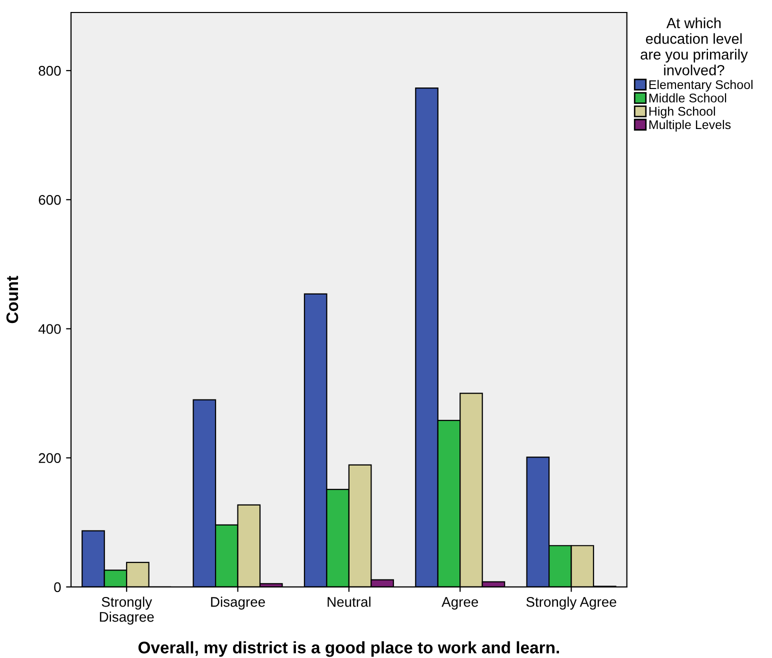  I want to click on y-tick-label: 200, so click(49, 458).